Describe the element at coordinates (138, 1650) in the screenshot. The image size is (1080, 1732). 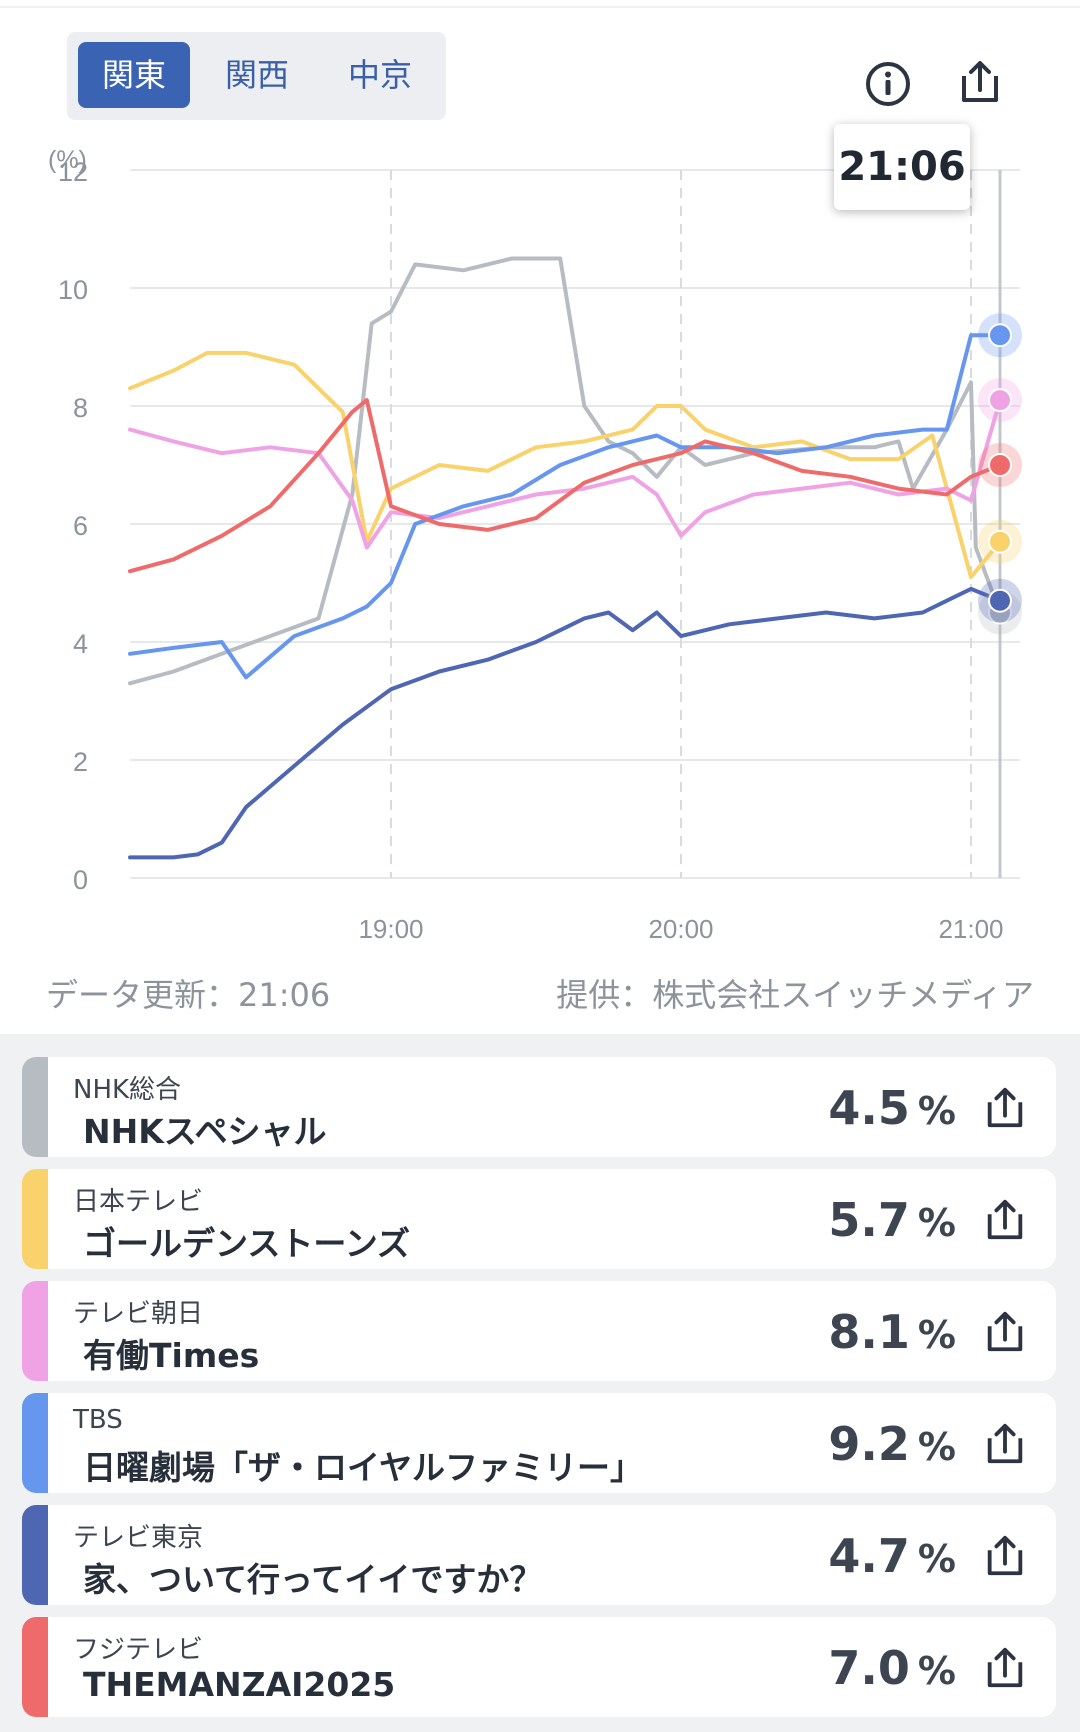
I see `channel-name: フジテレビ` at that location.